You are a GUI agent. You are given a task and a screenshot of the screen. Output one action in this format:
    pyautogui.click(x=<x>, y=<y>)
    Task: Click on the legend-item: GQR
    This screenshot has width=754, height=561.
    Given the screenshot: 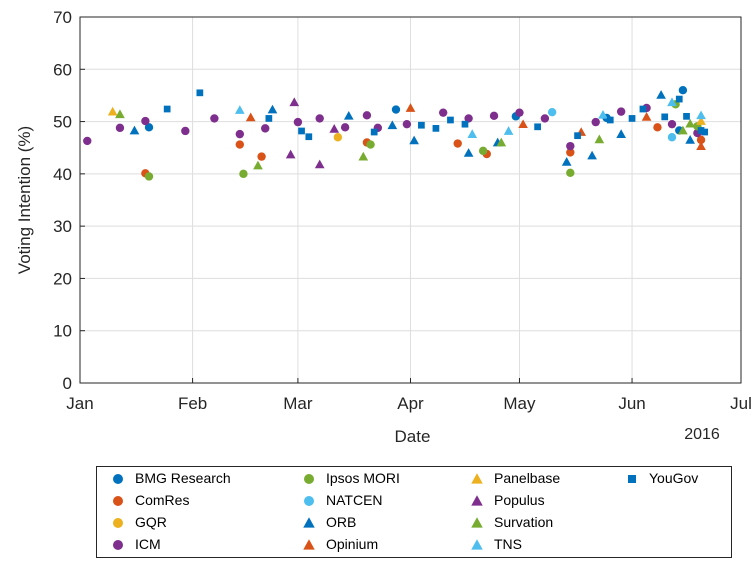 What is the action you would take?
    pyautogui.click(x=138, y=522)
    